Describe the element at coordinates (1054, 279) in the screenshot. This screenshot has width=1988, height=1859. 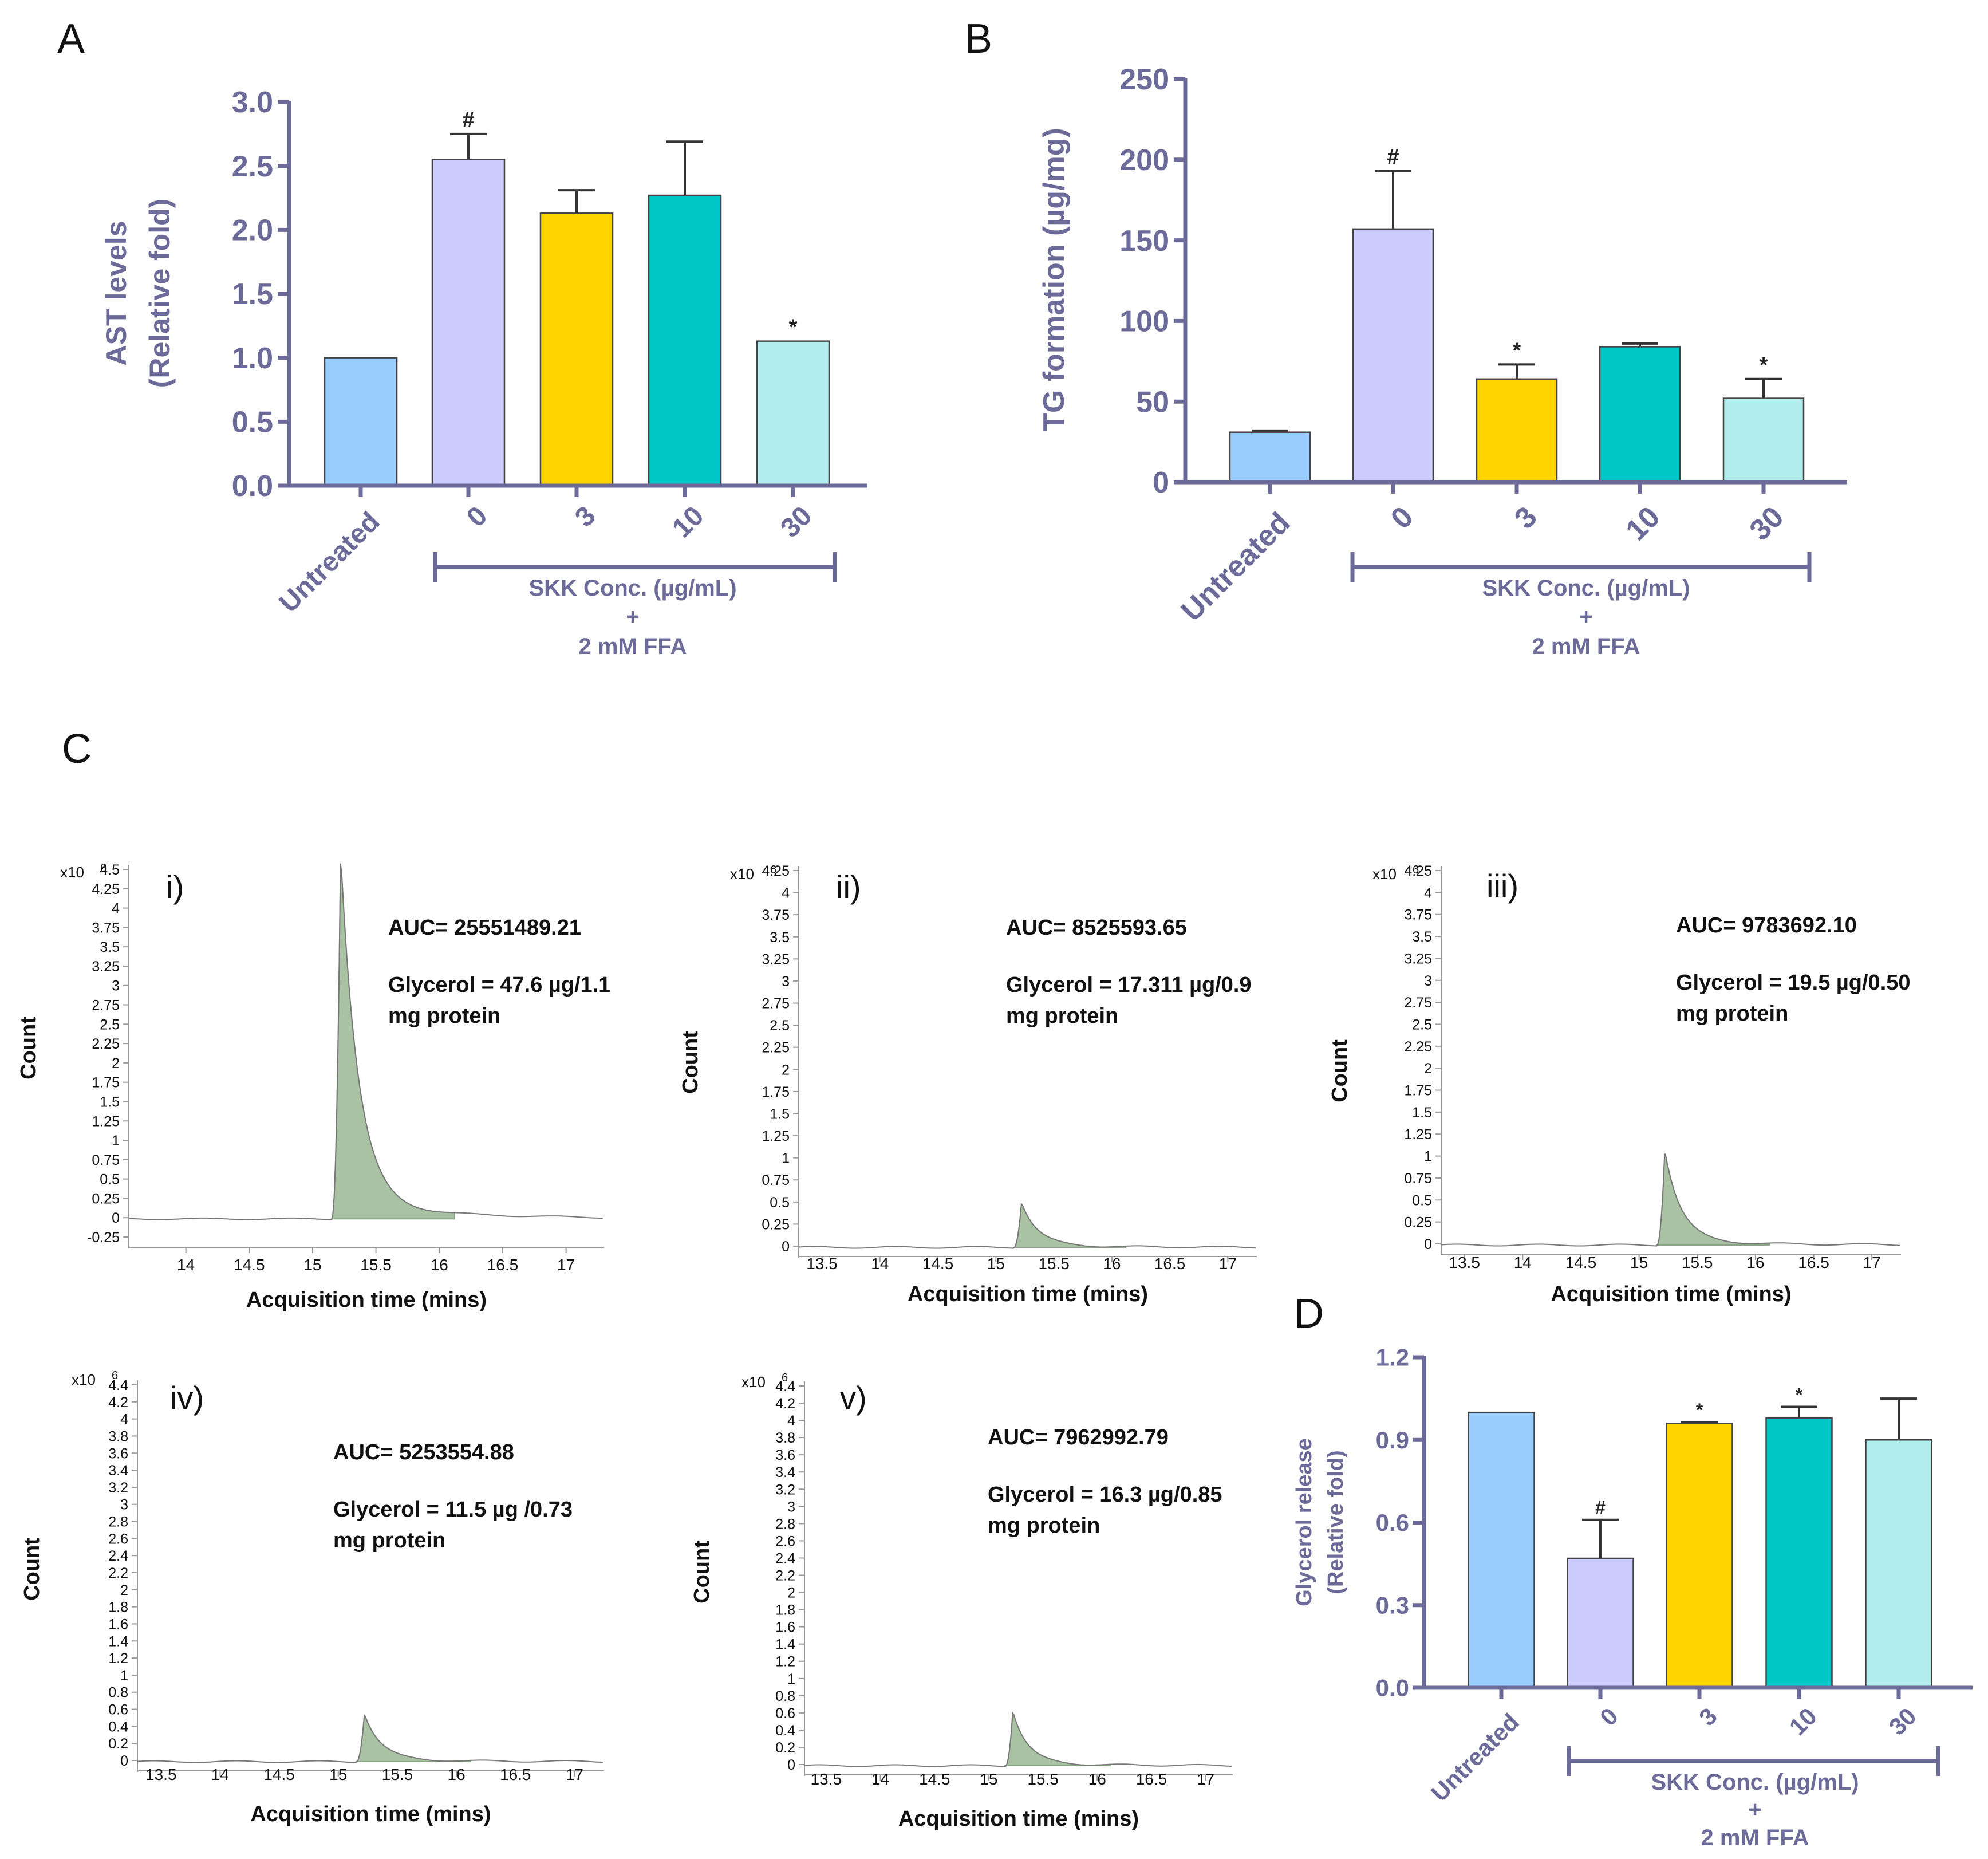
I see `y-axis-title: TG formation (µg/mg)` at that location.